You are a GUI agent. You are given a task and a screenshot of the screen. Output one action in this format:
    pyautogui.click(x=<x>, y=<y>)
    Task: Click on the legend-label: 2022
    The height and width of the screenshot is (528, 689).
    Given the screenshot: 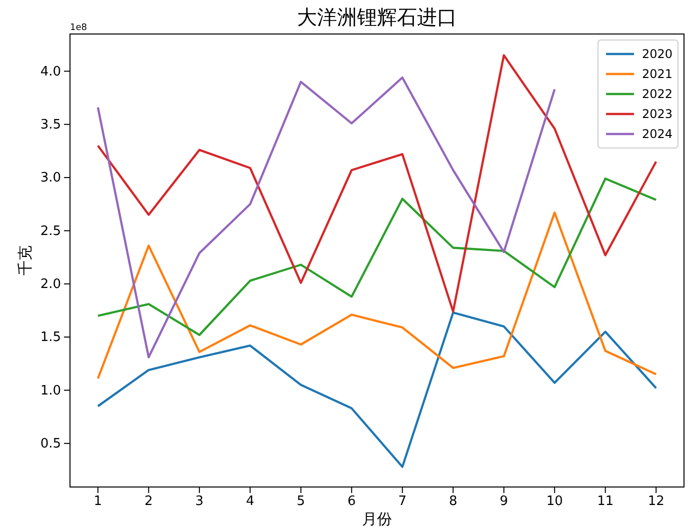 What is the action you would take?
    pyautogui.click(x=657, y=94)
    